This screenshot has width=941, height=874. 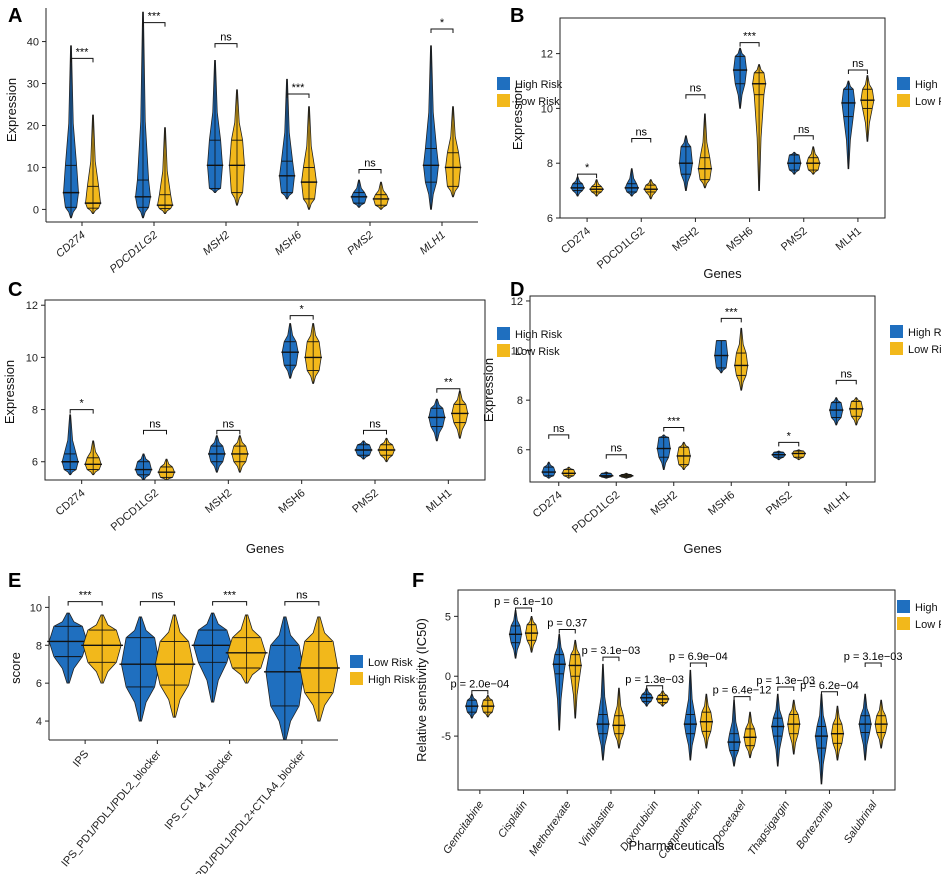 I want to click on x-axis-label: Pharmaceuticals, so click(x=676, y=845).